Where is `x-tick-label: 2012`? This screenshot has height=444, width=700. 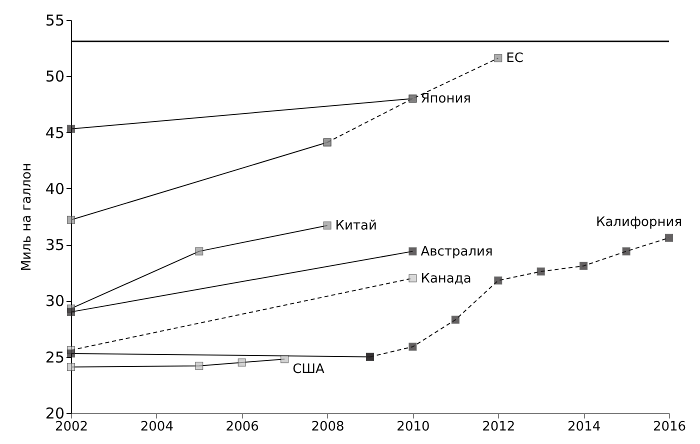
x-tick-label: 2012 is located at coordinates (499, 427).